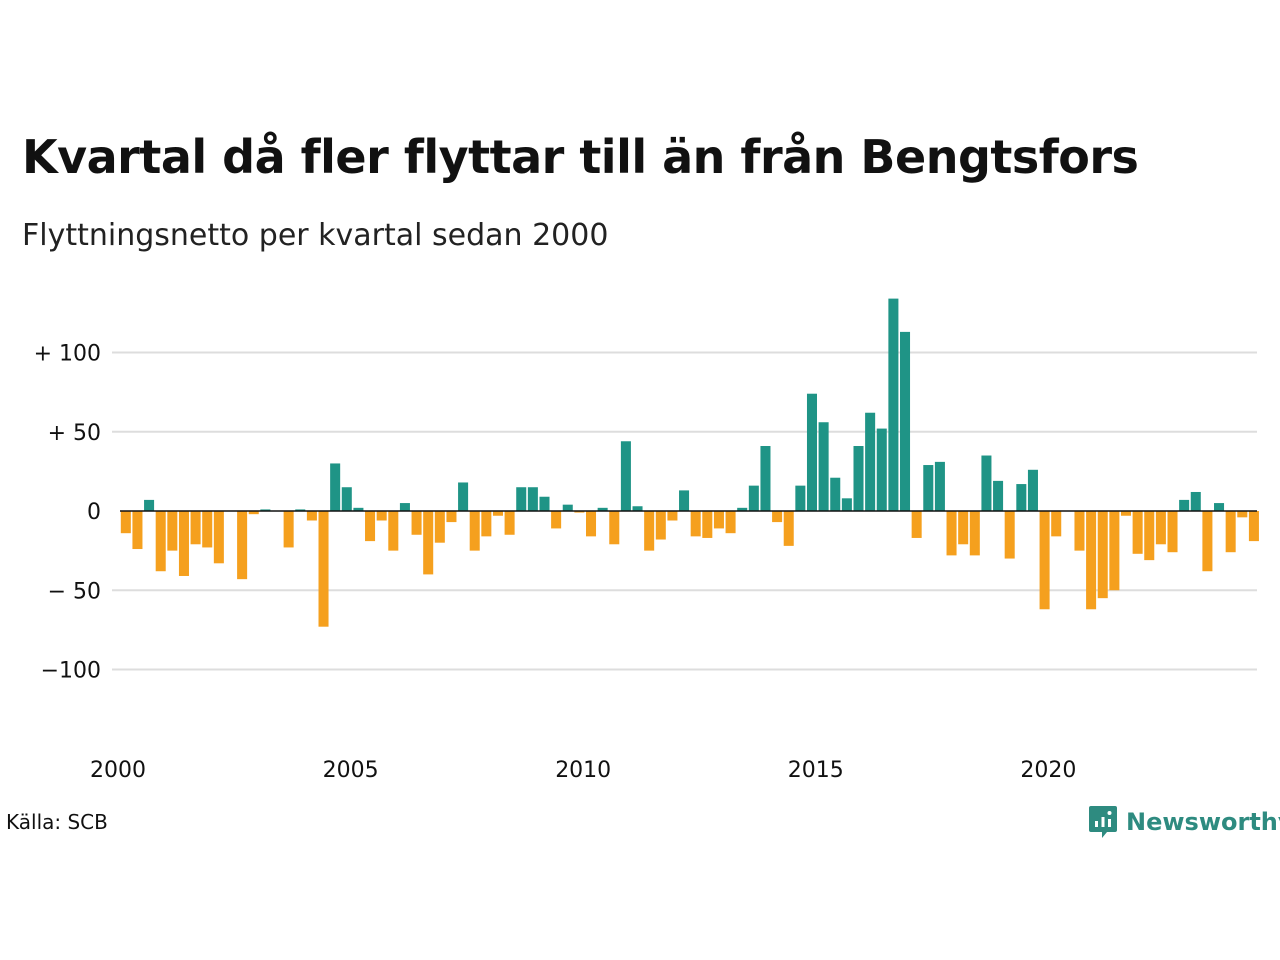 This screenshot has height=960, width=1280. Describe the element at coordinates (74, 591) in the screenshot. I see `y-tick-label: − 50` at that location.